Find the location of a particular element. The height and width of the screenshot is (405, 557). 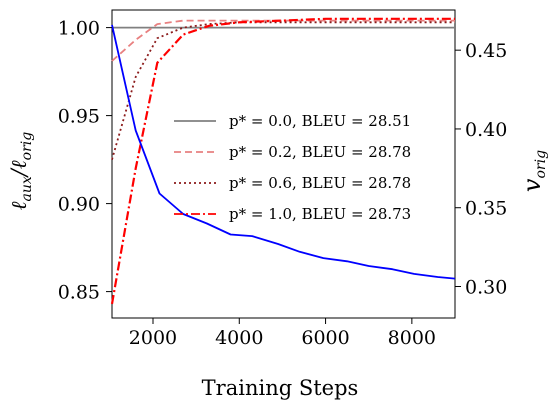

y-right-tick-label: 0.35 is located at coordinates (486, 209).